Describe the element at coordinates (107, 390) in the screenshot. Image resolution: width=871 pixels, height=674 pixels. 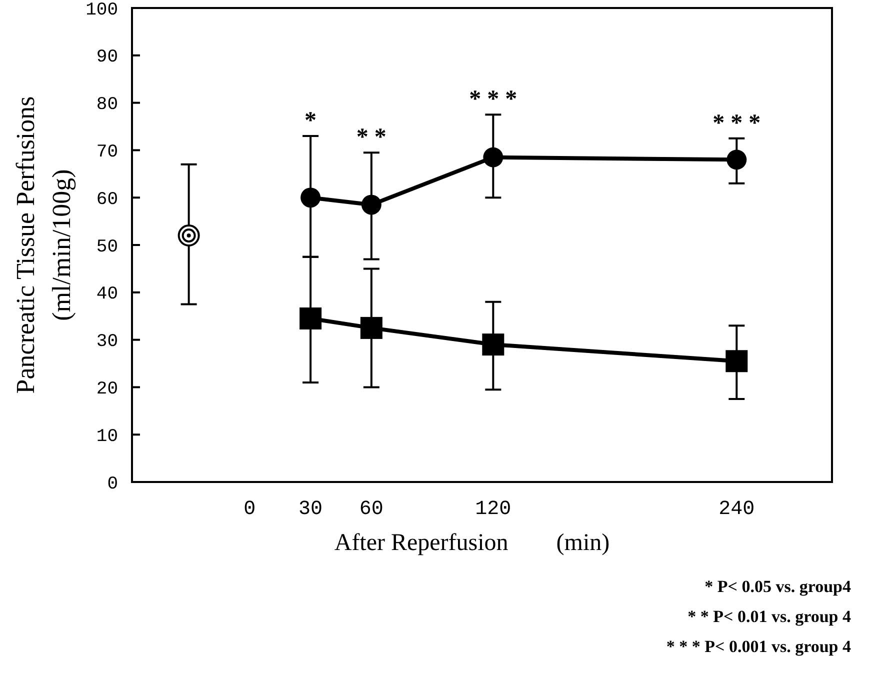
I see `y-tick-label: 20` at that location.